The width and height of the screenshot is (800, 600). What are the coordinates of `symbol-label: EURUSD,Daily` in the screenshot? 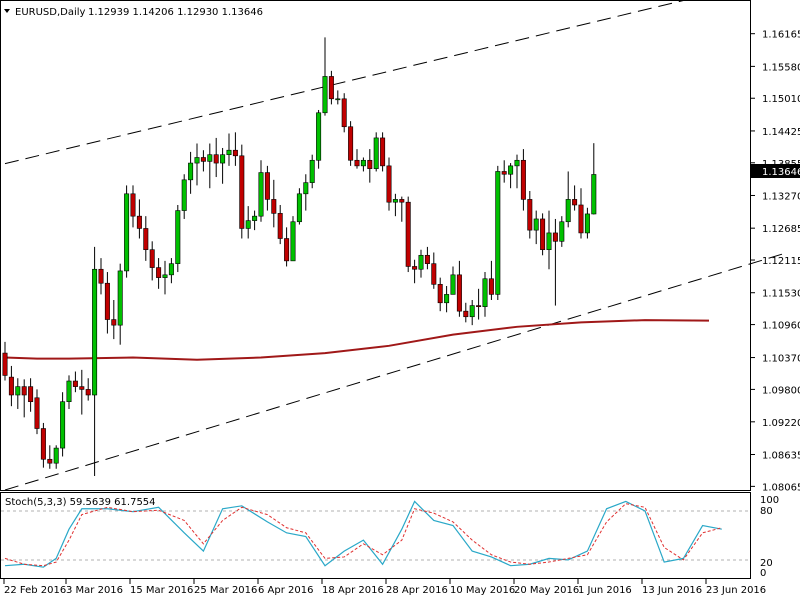 It's located at (50, 12).